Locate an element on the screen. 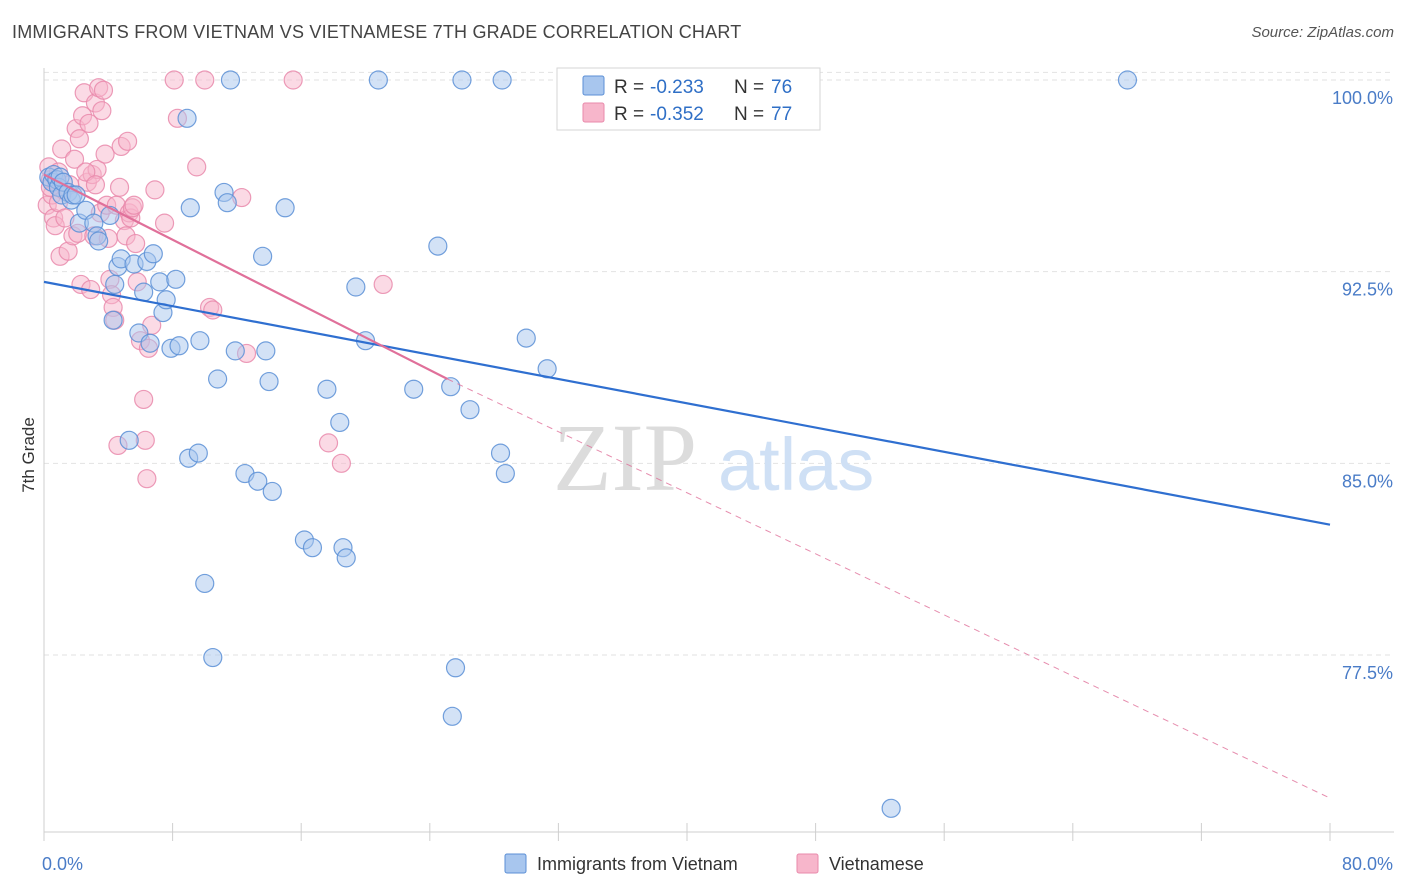  source-label: Source: ZipAtlas.com is located at coordinates (1322, 32).